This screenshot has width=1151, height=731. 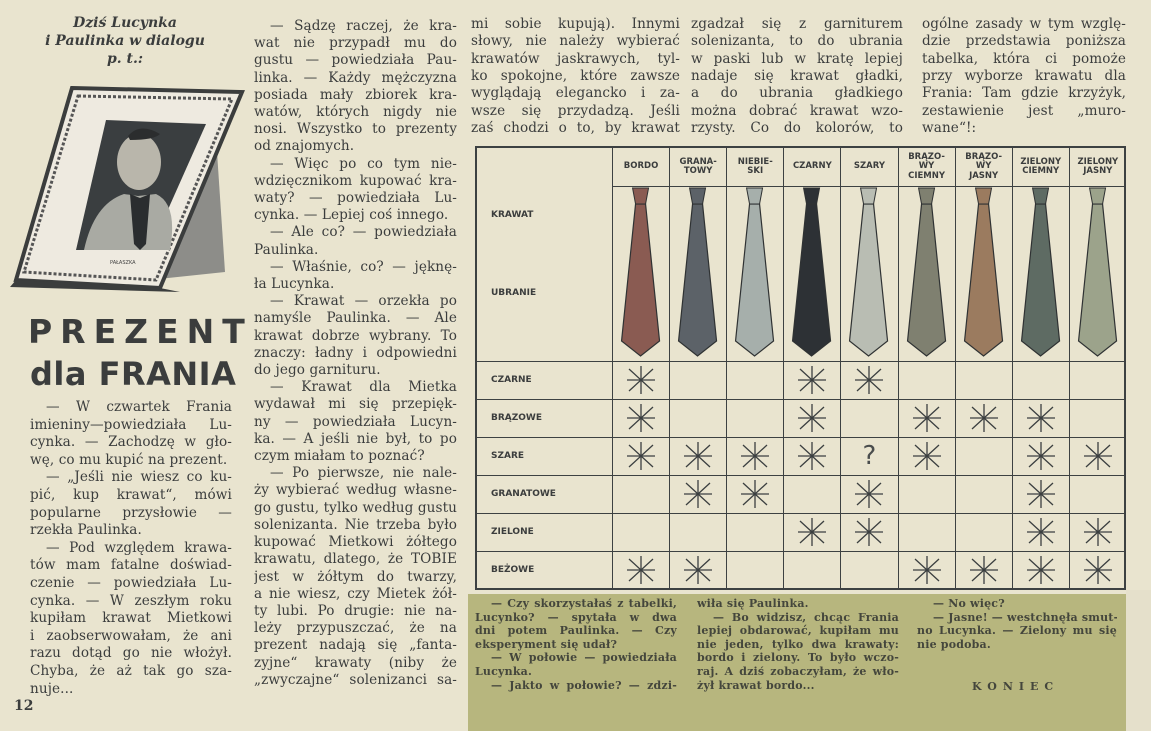 I want to click on text-line: zgadzał się z garniturem, so click(x=797, y=24).